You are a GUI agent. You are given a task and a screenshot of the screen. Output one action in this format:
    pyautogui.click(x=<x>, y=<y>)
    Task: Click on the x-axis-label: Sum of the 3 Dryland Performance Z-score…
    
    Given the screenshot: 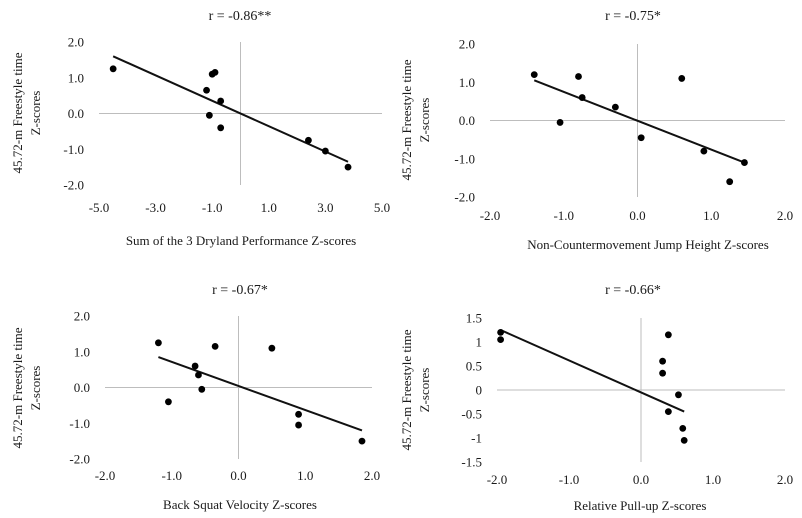 What is the action you would take?
    pyautogui.click(x=241, y=240)
    